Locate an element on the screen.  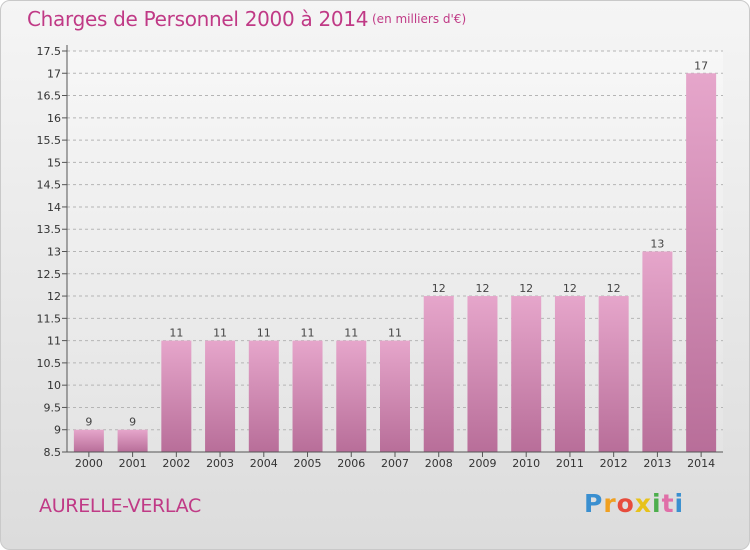
x-tick-label: 2007 is located at coordinates (395, 463).